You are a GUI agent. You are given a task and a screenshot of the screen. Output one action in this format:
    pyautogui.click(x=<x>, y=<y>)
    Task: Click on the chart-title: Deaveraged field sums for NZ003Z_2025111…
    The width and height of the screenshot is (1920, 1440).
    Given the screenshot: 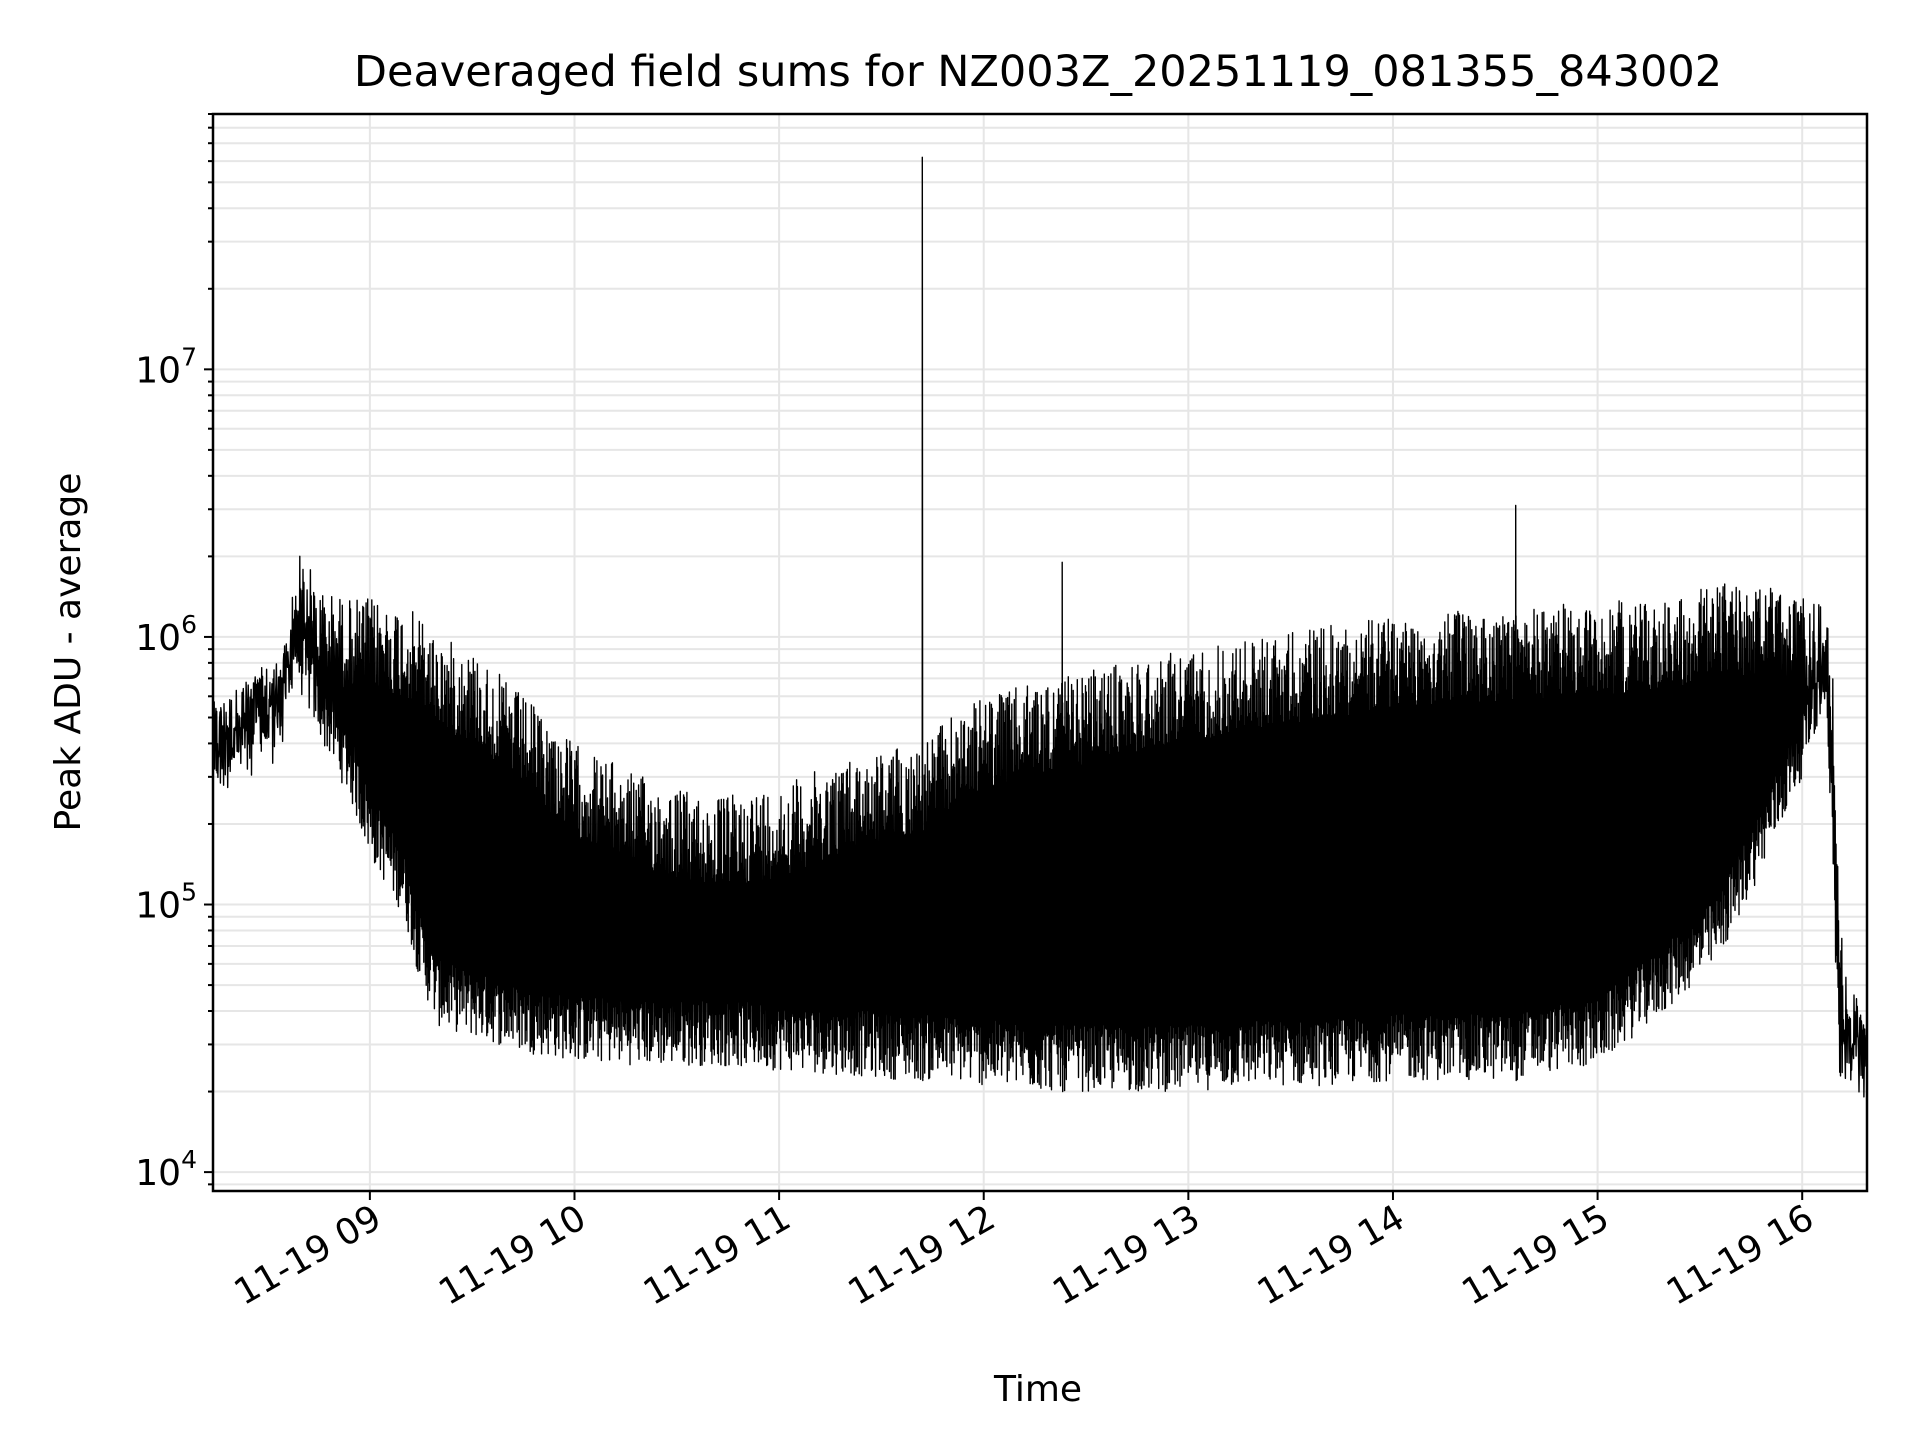 What is the action you would take?
    pyautogui.click(x=1038, y=72)
    